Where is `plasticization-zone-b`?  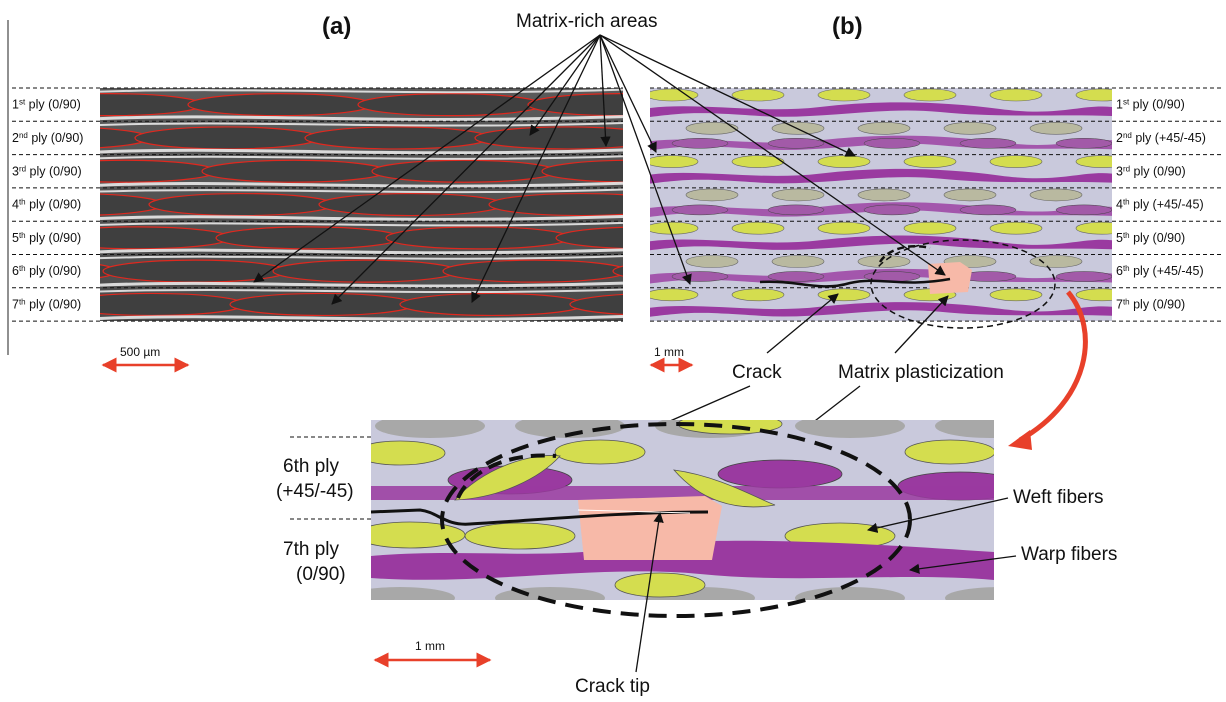 plasticization-zone-b is located at coordinates (950, 278).